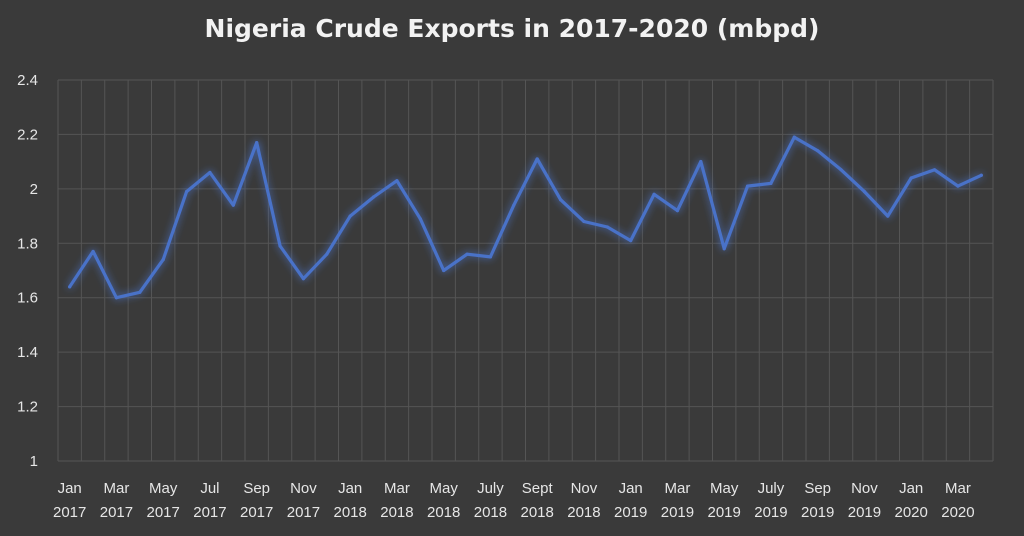 This screenshot has height=536, width=1024. What do you see at coordinates (538, 488) in the screenshot?
I see `x-tick-label-month: Sept` at bounding box center [538, 488].